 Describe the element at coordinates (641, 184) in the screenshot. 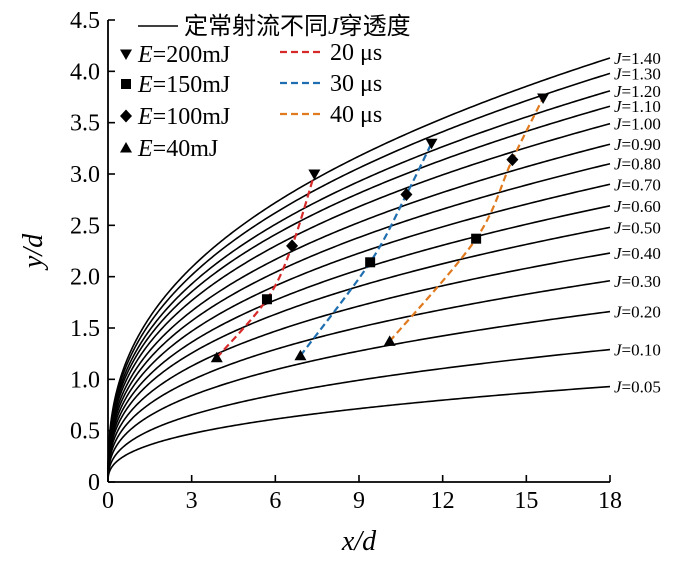

I see `curve-label-value: =0.70` at that location.